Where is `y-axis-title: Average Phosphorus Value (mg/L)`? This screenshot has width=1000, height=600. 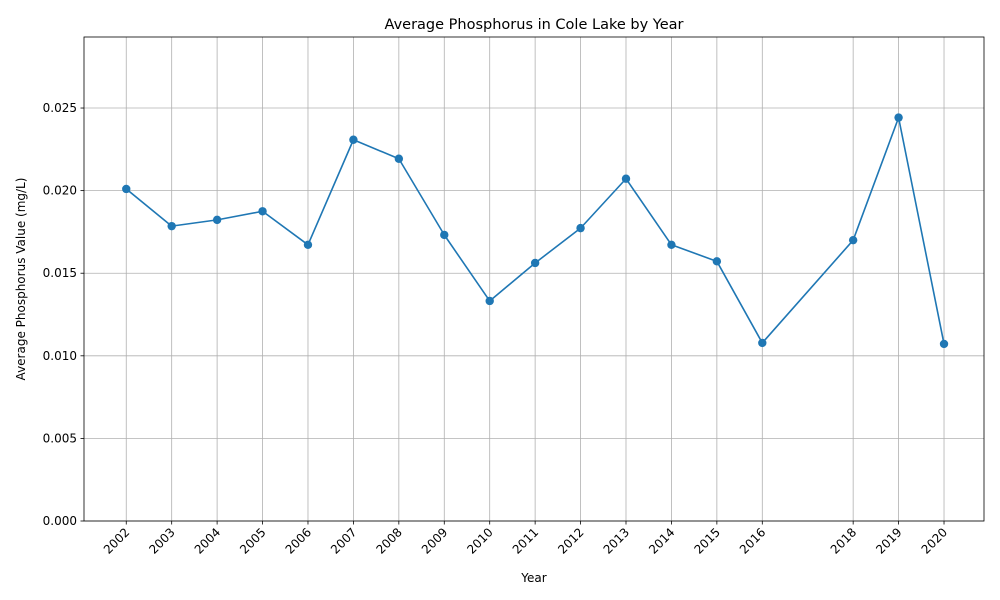
y-axis-title: Average Phosphorus Value (mg/L) is located at coordinates (21, 279).